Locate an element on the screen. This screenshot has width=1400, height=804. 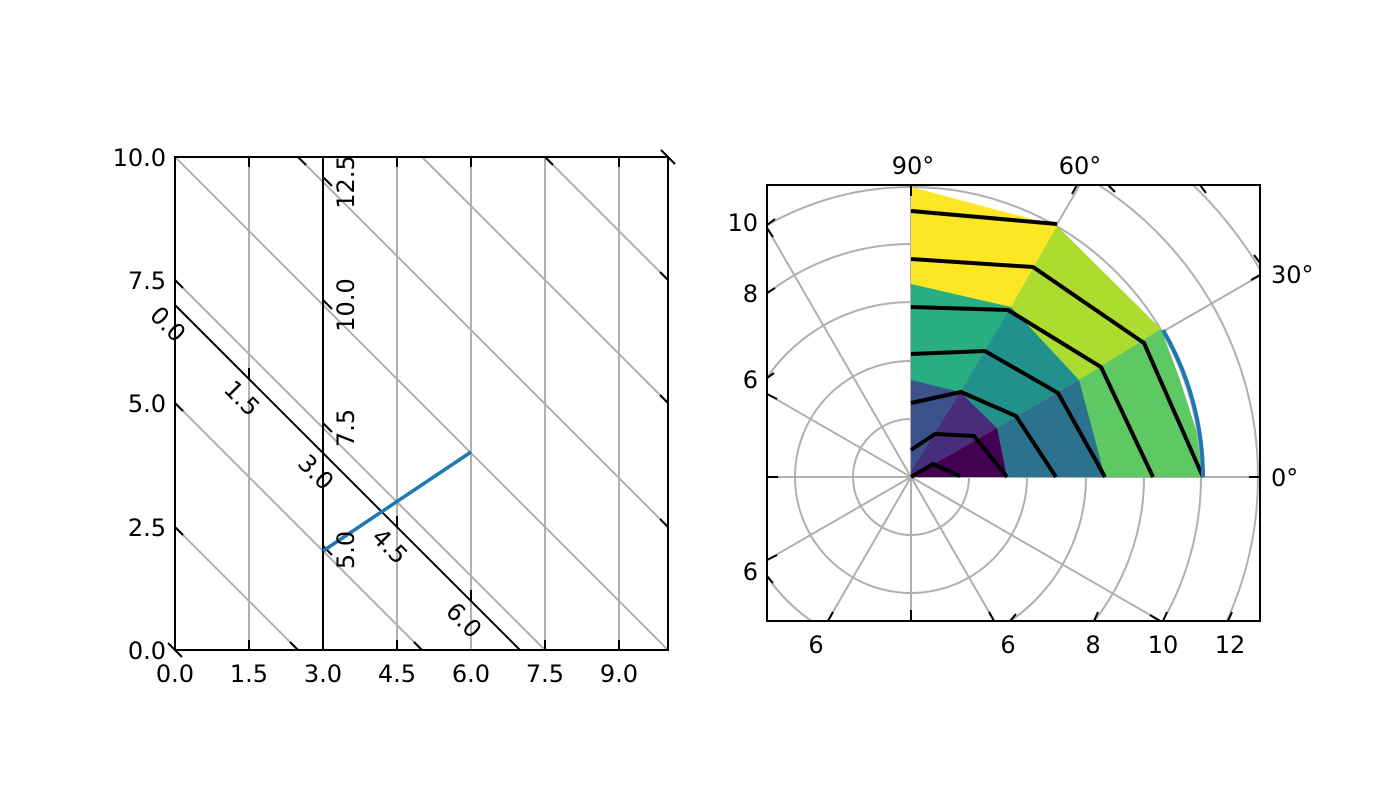
diagonal-axis-labels: 0.0 1.5 3.0 4.5 6.0 is located at coordinates (315, 472).